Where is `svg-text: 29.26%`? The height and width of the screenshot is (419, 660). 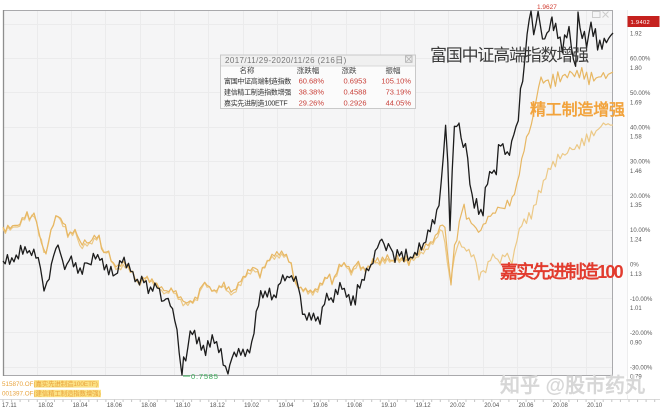 svg-text: 29.26% is located at coordinates (312, 102).